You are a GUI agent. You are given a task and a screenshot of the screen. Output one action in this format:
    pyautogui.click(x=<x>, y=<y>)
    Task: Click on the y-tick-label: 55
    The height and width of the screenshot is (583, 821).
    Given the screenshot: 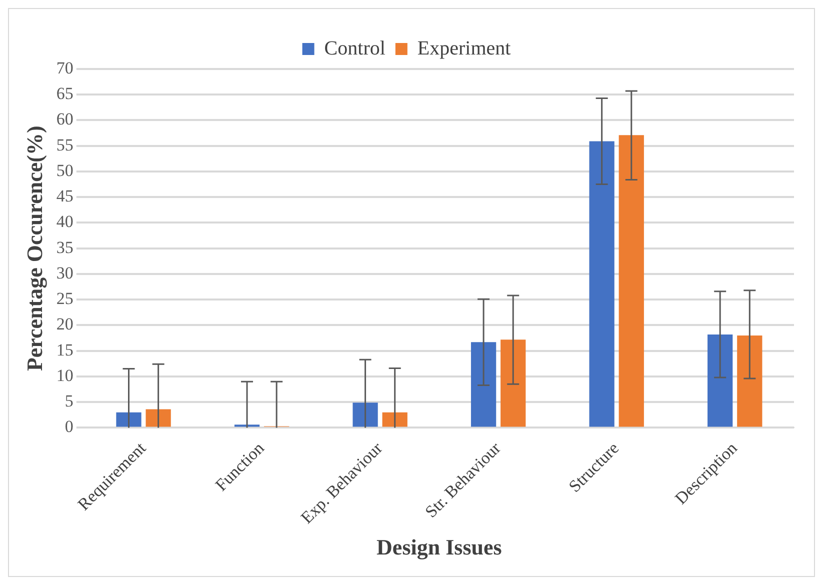 What is the action you would take?
    pyautogui.click(x=65, y=144)
    